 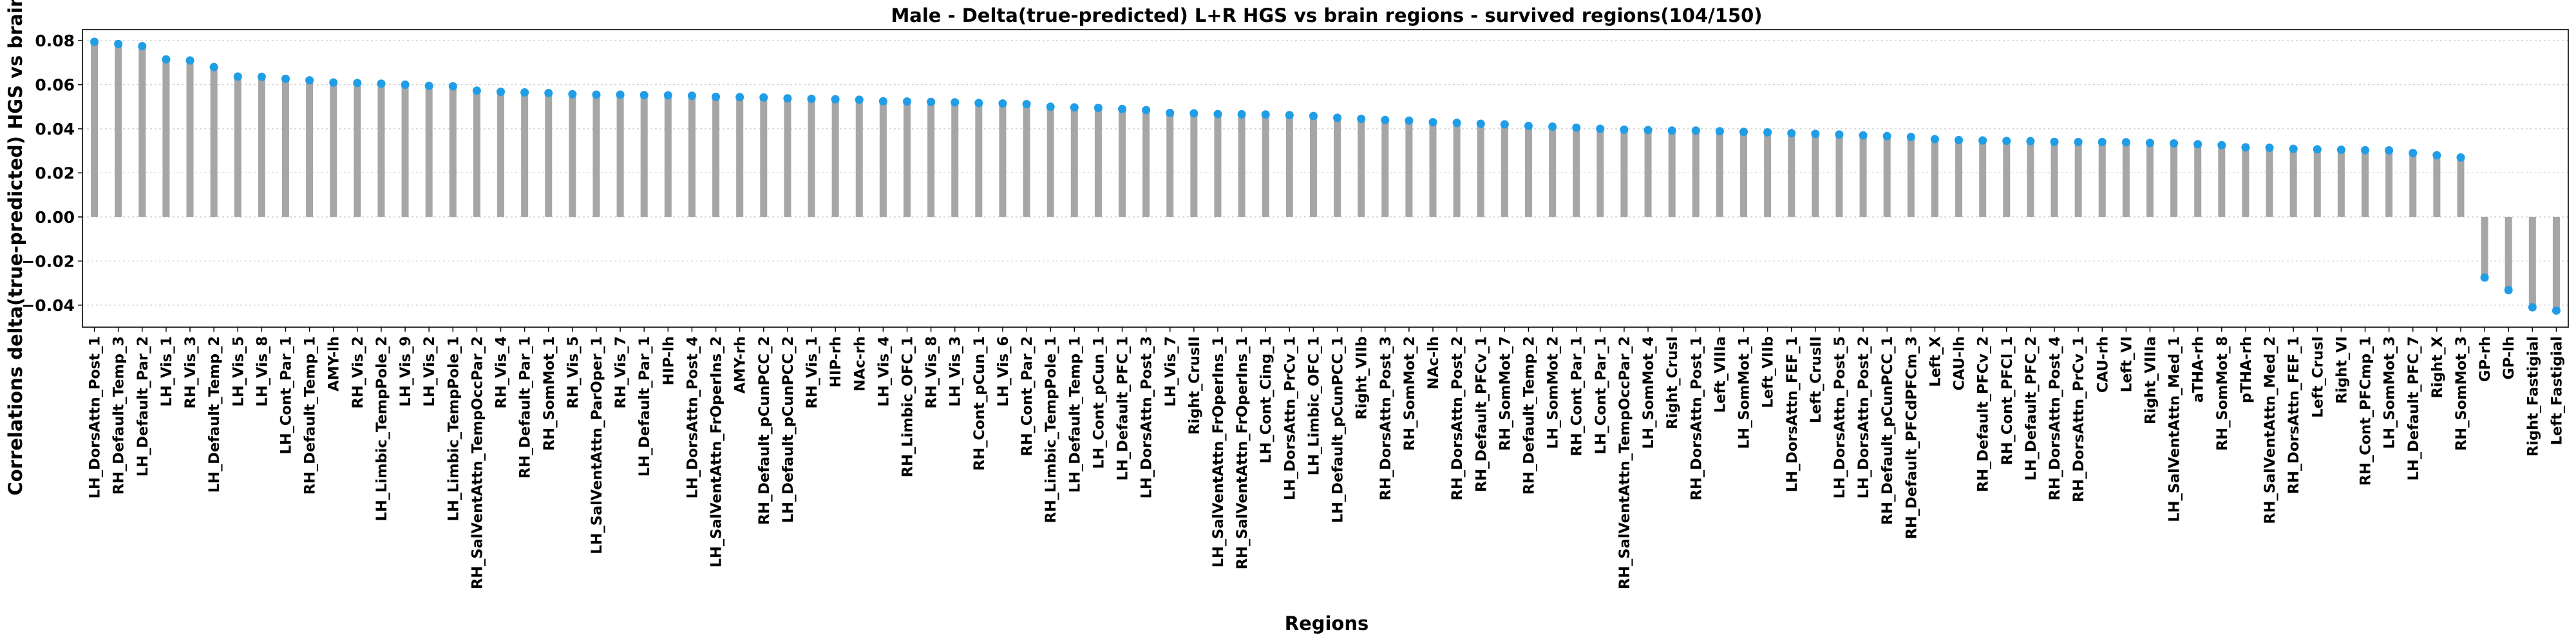 What do you see at coordinates (1051, 430) in the screenshot?
I see `x-tick-label: RH_Limbic_TempPole_1` at bounding box center [1051, 430].